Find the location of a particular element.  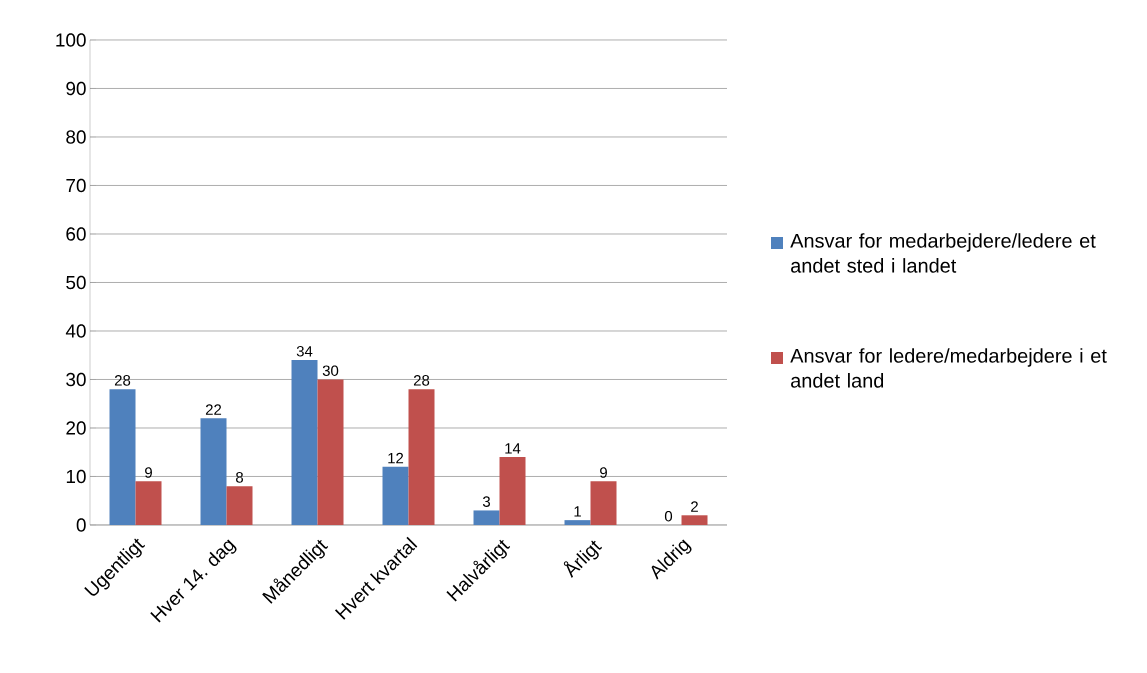

y-tick-label: 80 is located at coordinates (76, 137).